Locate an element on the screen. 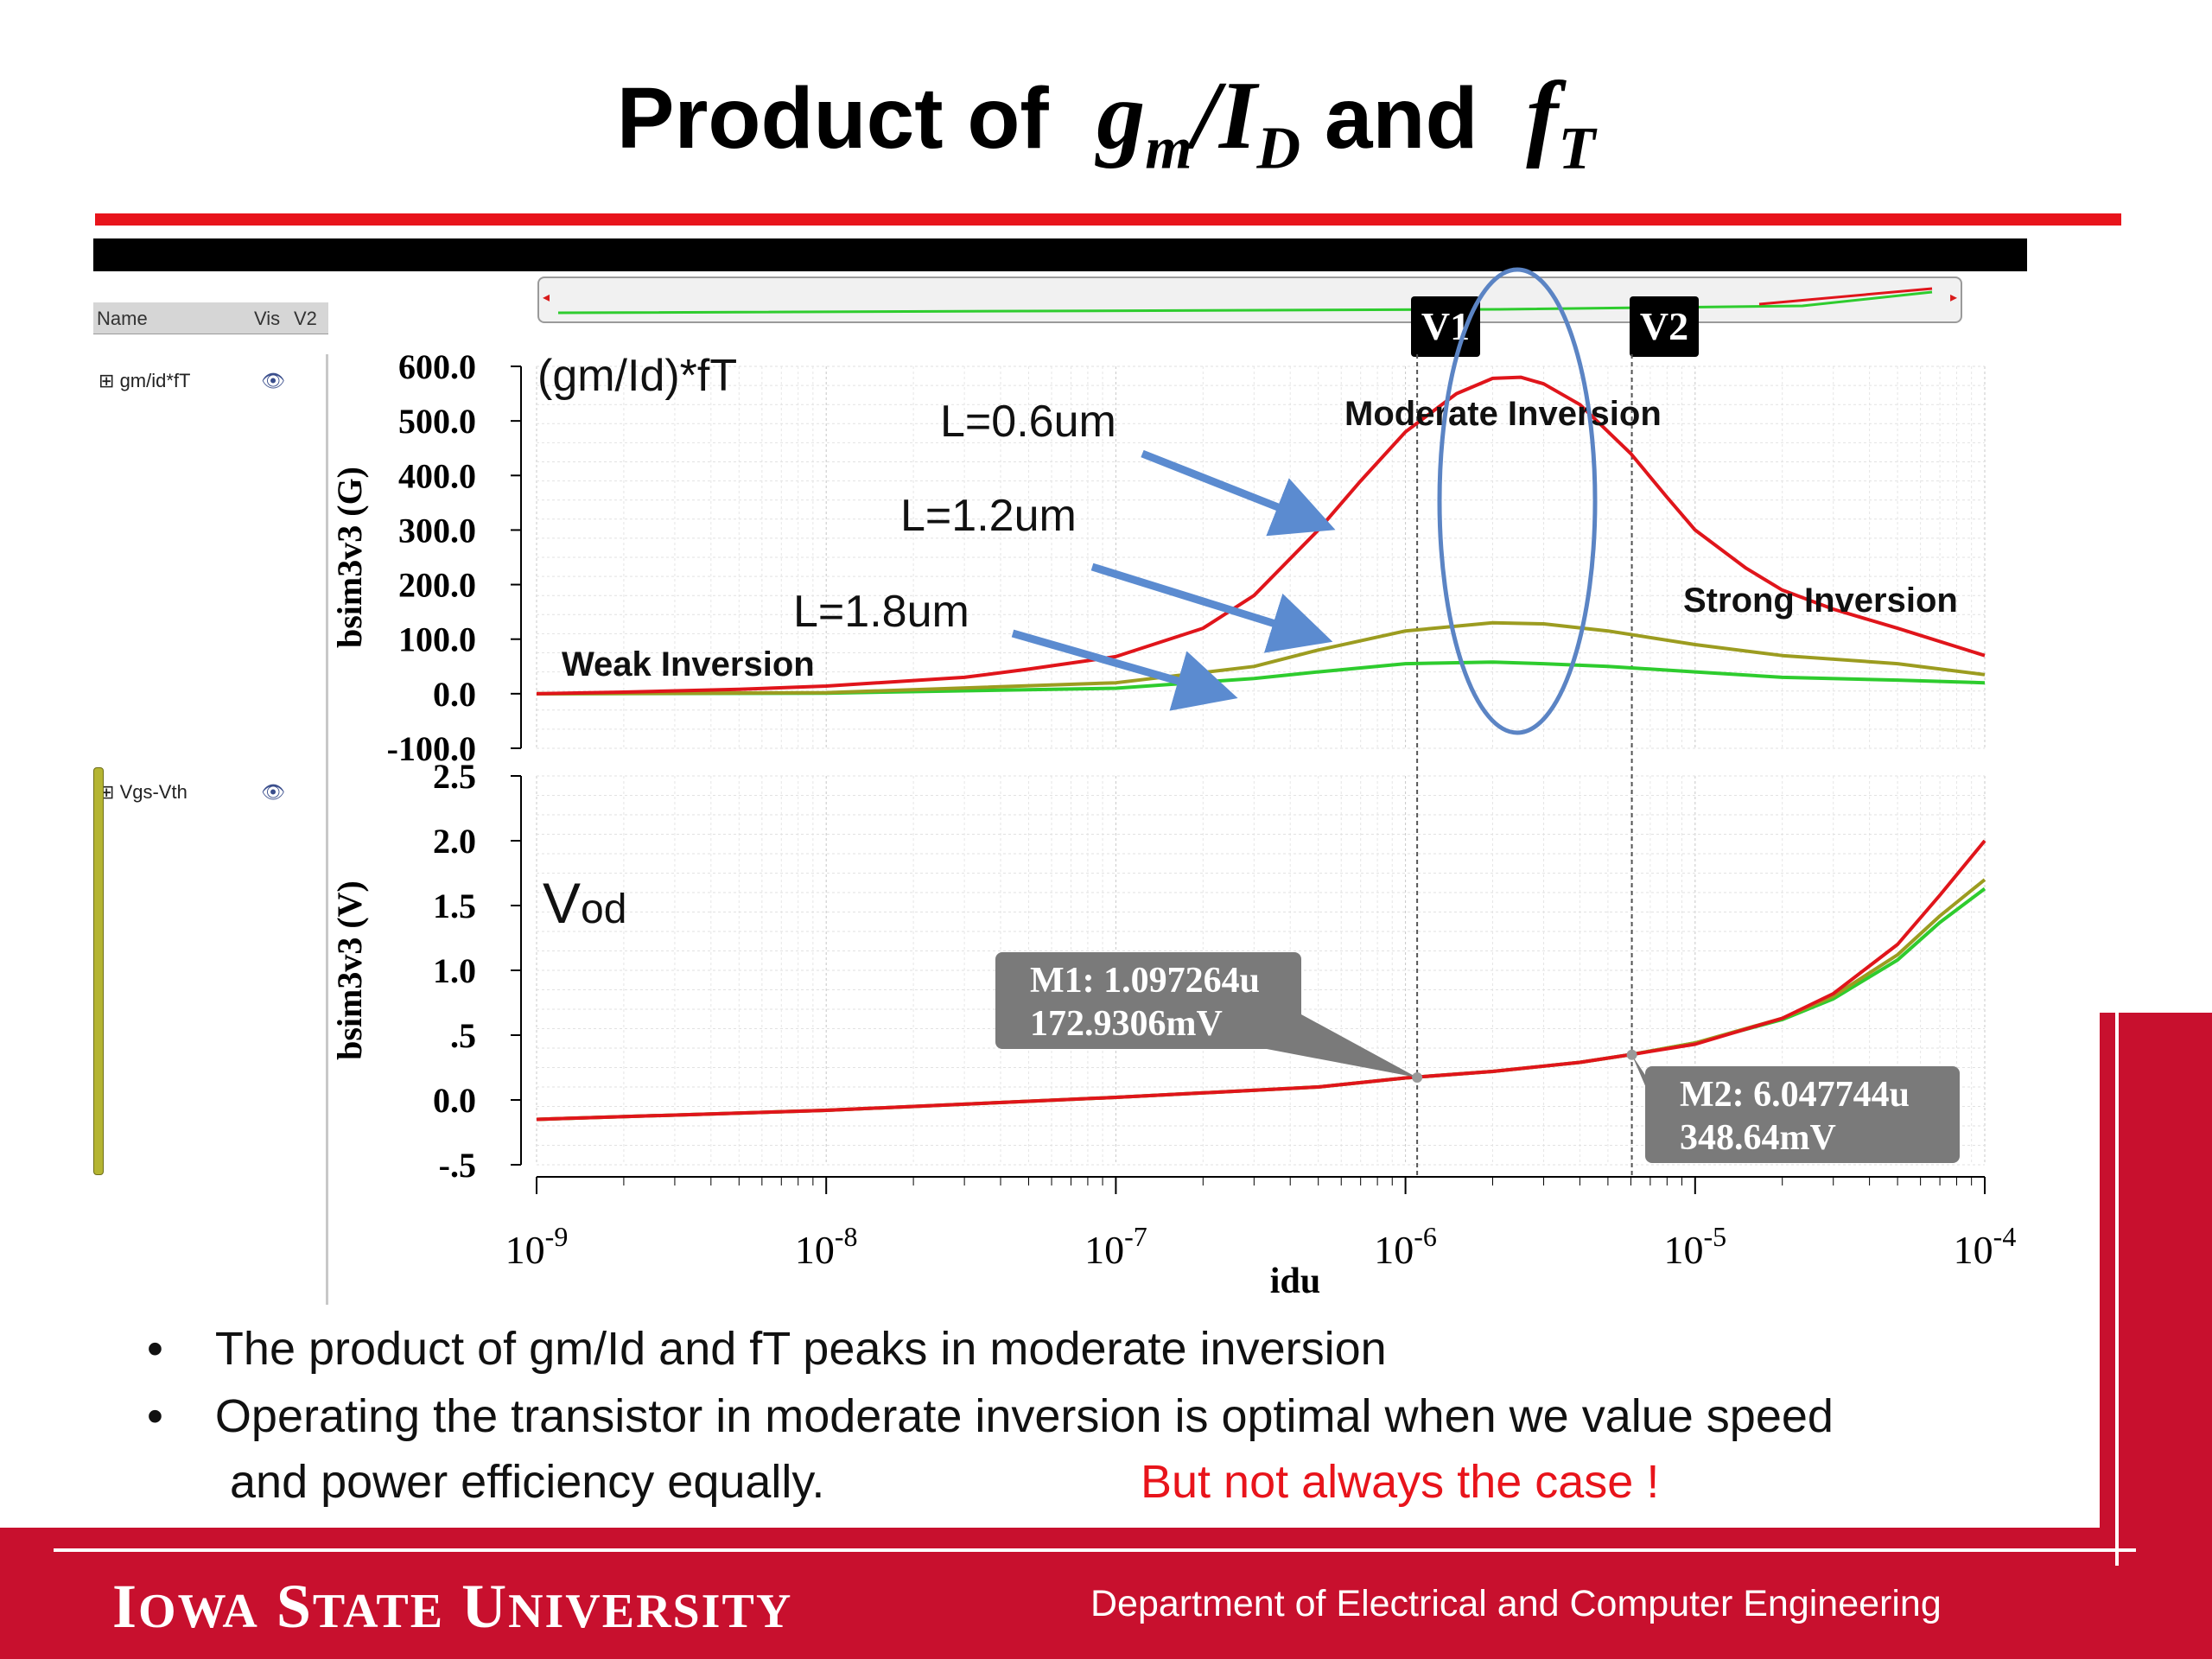 Image resolution: width=2212 pixels, height=1659 pixels. top-chart-title: (gm/Id)*fT is located at coordinates (637, 376).